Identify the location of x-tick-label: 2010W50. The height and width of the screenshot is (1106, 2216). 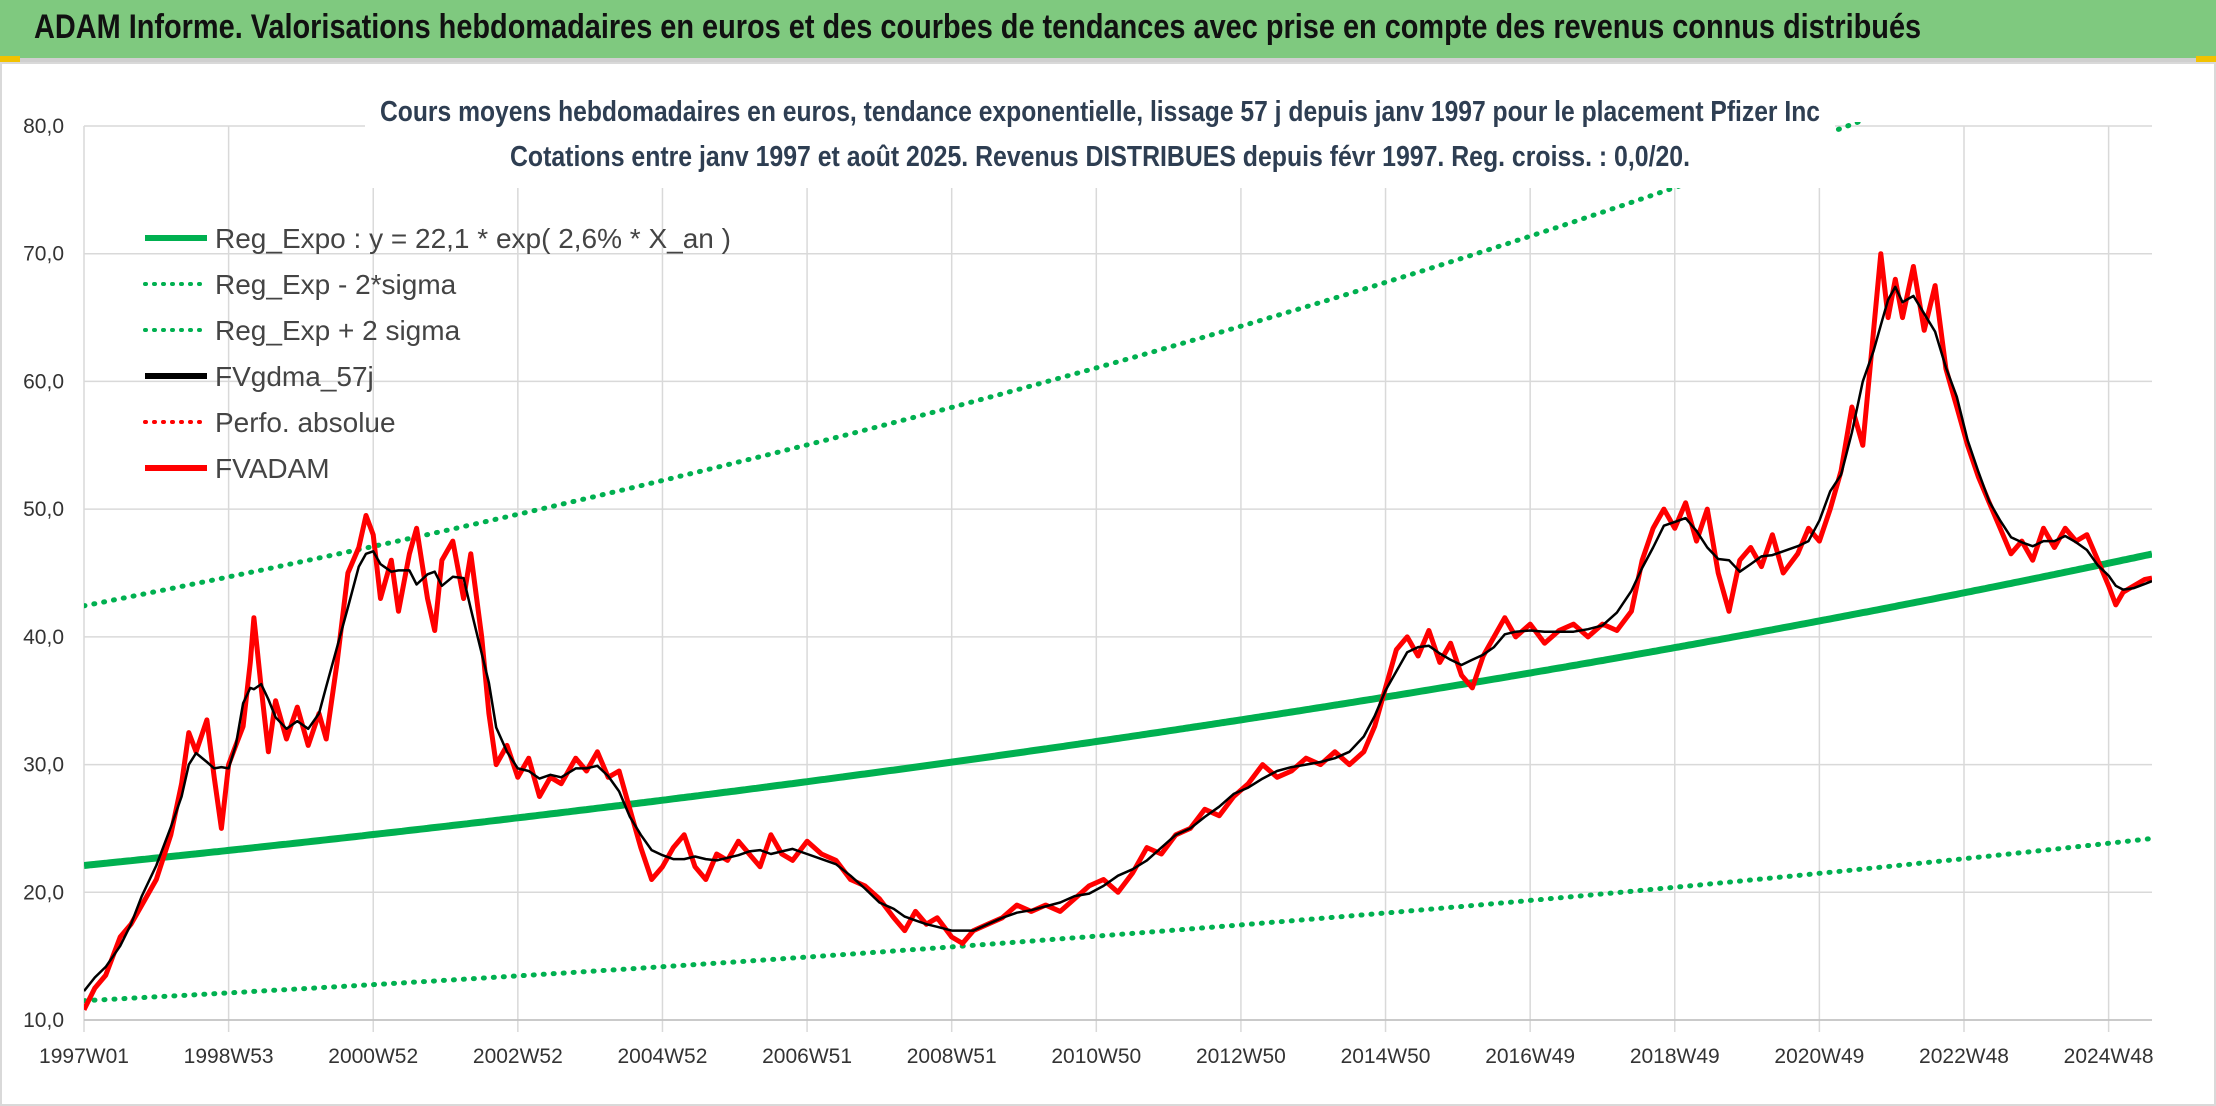
(1096, 1056).